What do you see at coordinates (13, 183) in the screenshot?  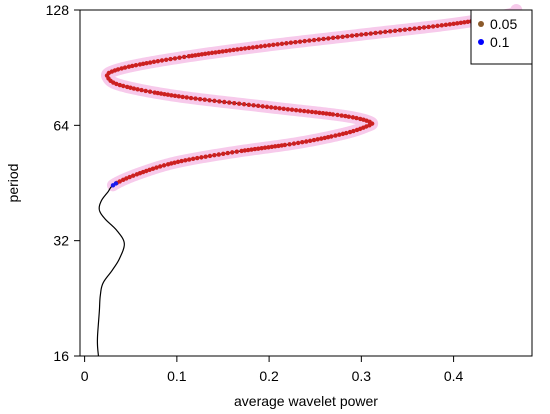 I see `y-axis-title: period` at bounding box center [13, 183].